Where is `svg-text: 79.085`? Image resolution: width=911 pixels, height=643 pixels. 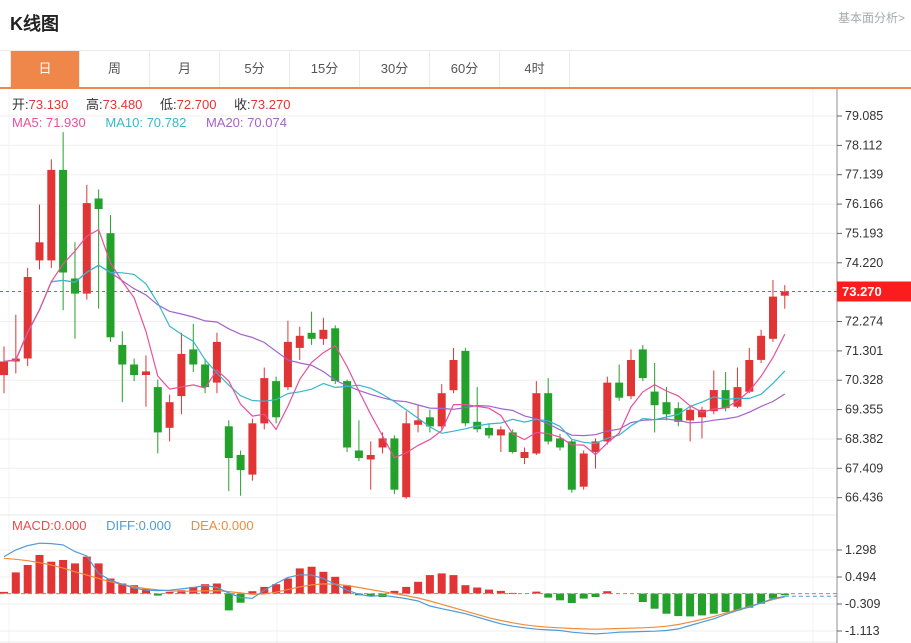 svg-text: 79.085 is located at coordinates (864, 116).